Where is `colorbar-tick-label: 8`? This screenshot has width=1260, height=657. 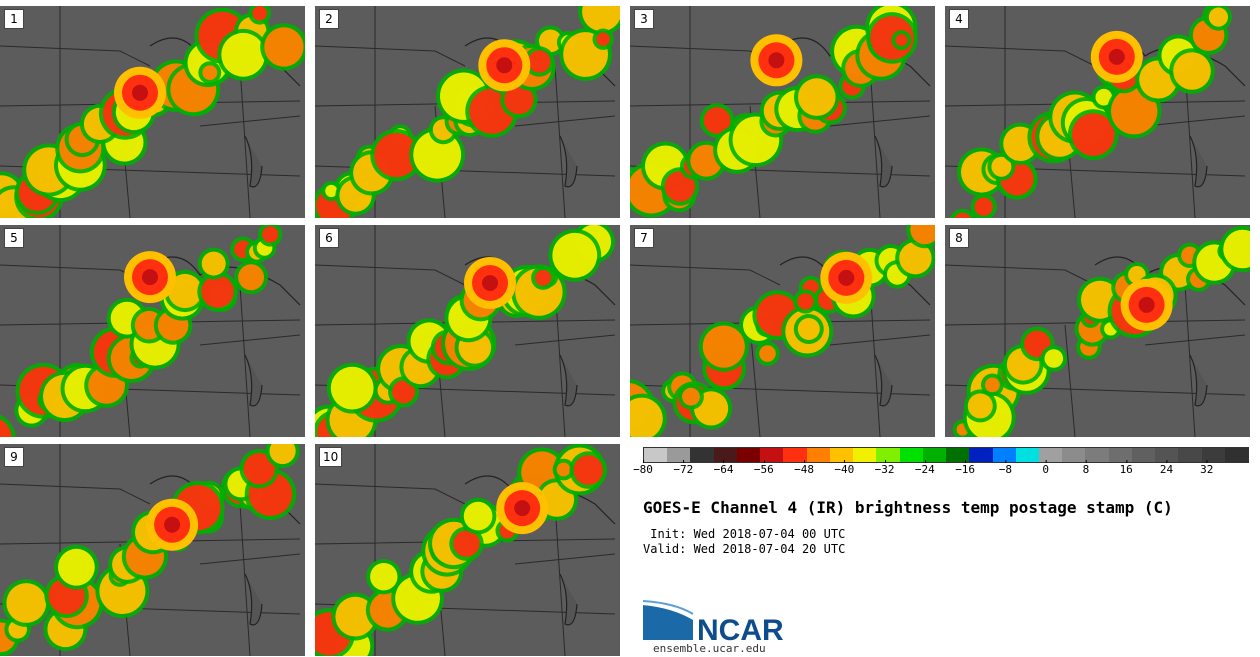 colorbar-tick-label: 8 is located at coordinates (1086, 468).